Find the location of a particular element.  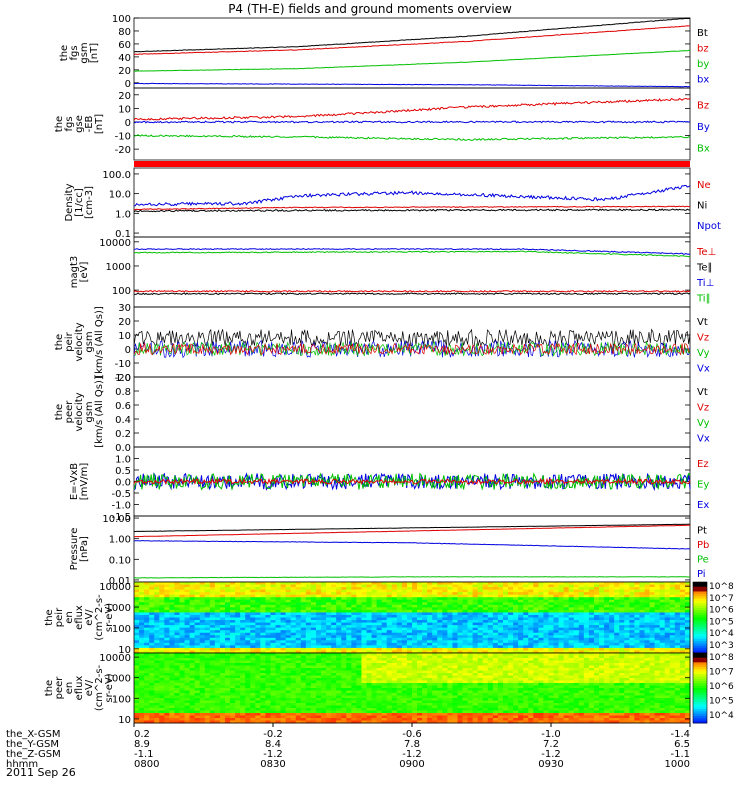

y-axis-label-line: [km/s (All Qs)] is located at coordinates (99, 412).